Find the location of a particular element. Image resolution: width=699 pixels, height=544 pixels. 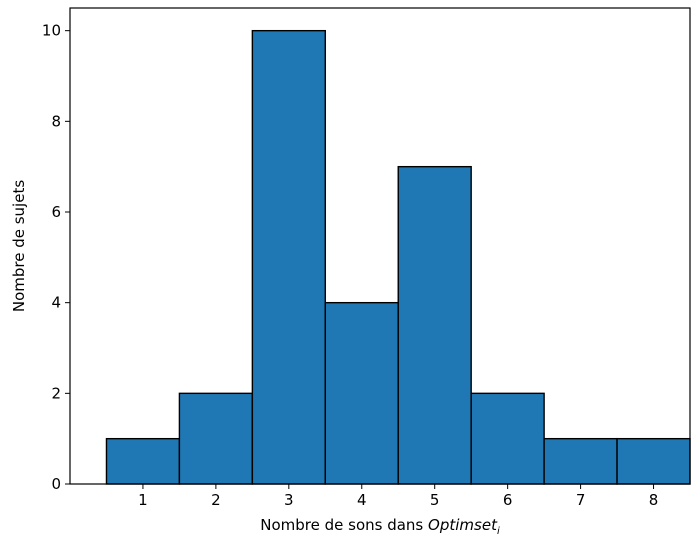

x-tick-label-5: 5 is located at coordinates (435, 500).